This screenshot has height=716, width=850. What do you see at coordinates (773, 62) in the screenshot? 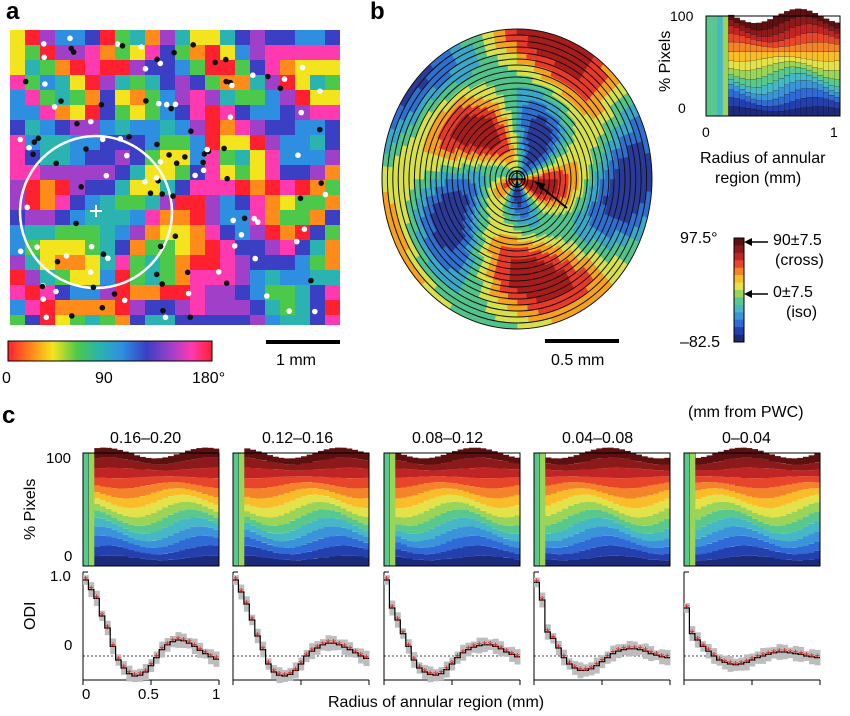
I see `inset-stacked-chart` at bounding box center [773, 62].